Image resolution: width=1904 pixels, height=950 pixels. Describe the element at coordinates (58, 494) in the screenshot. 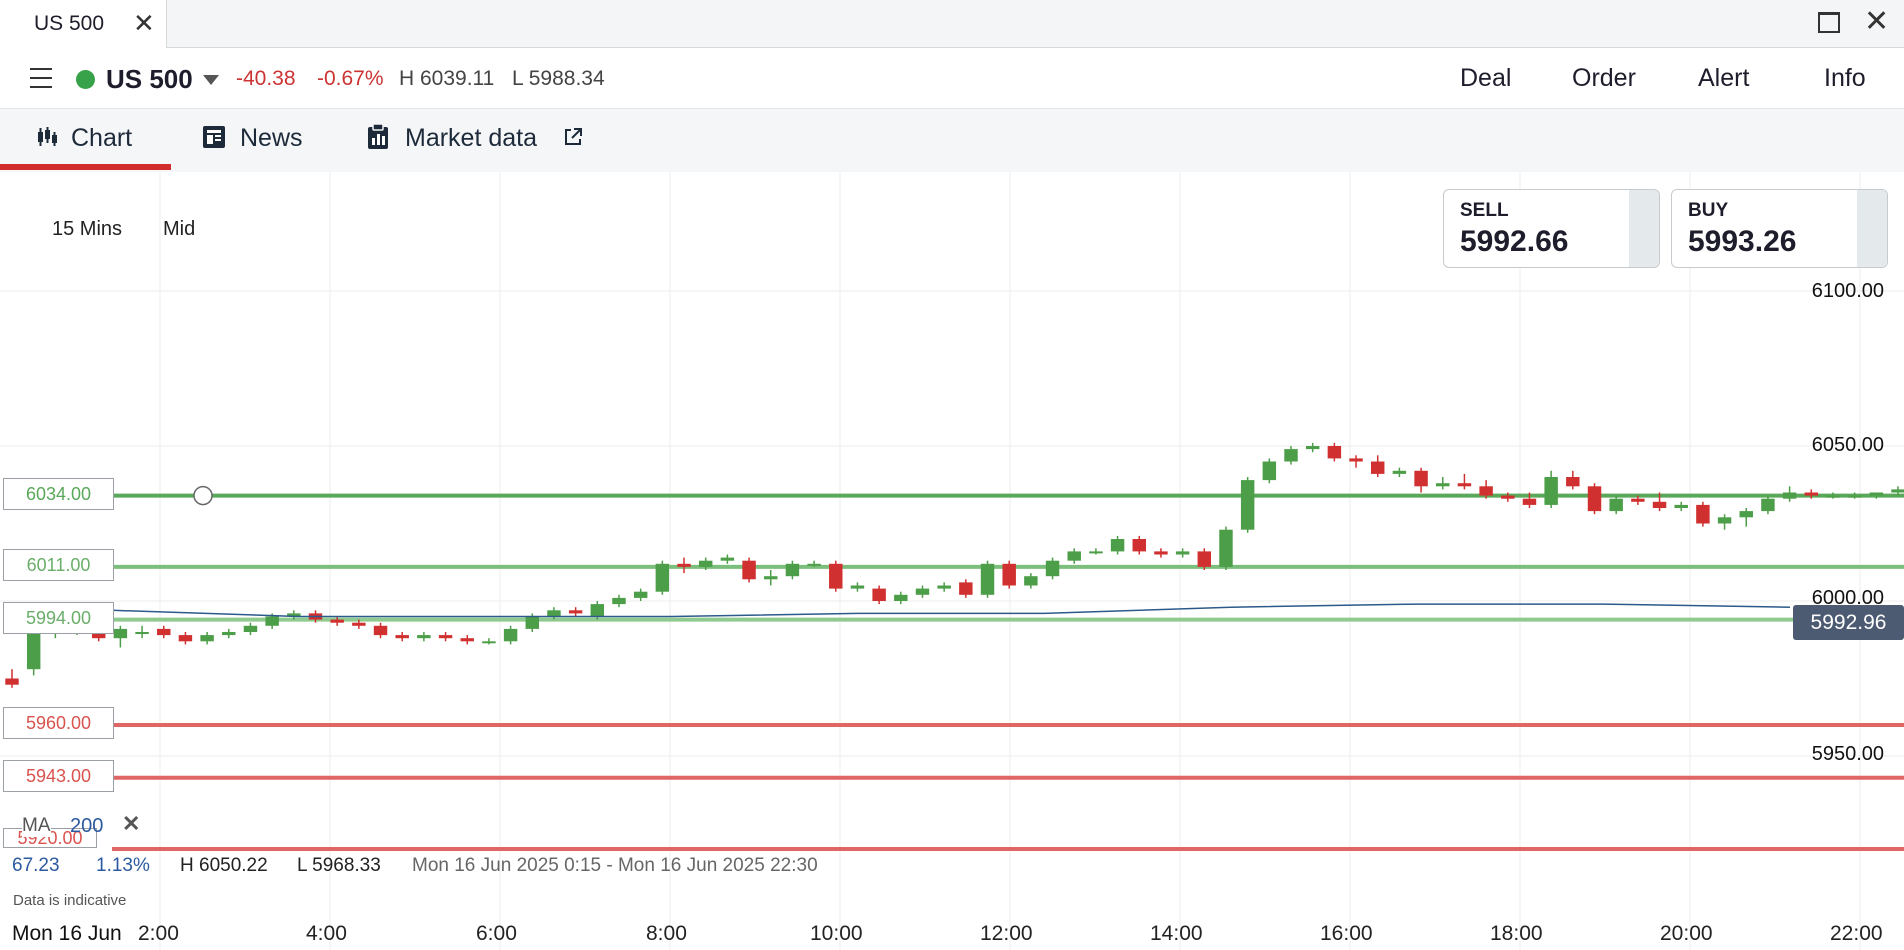

I see `level-tag: 6034.00` at that location.